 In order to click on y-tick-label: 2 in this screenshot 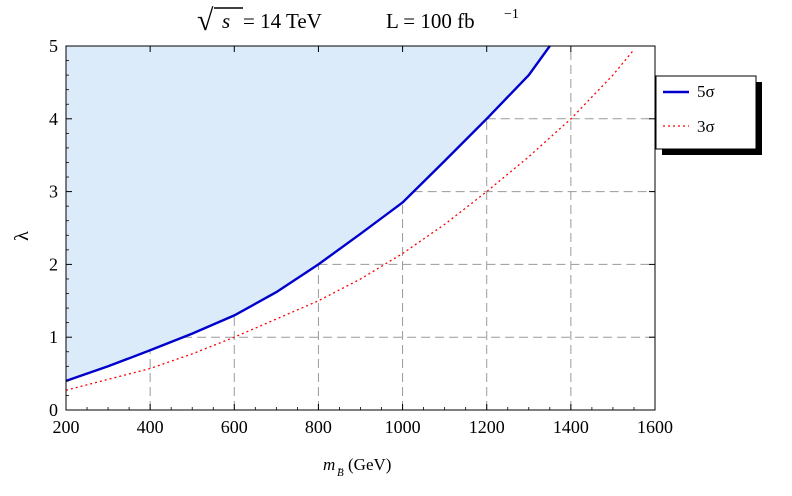, I will do `click(53, 264)`.